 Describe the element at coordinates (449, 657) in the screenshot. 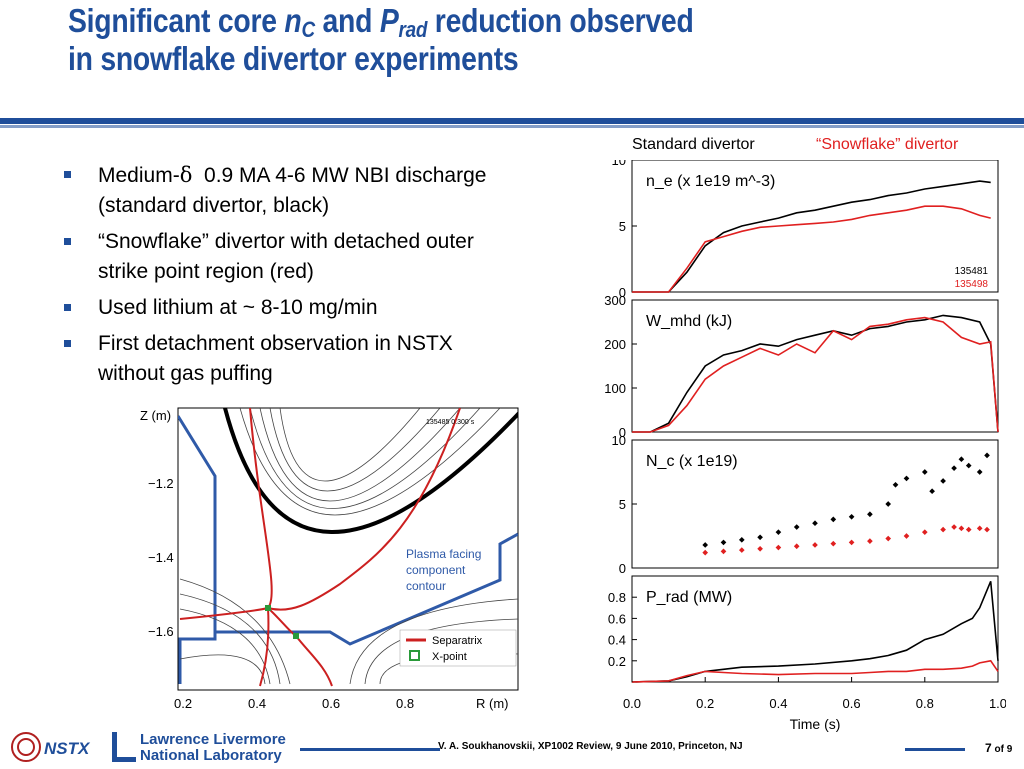

I see `xpoint-legend-label: X-point` at that location.